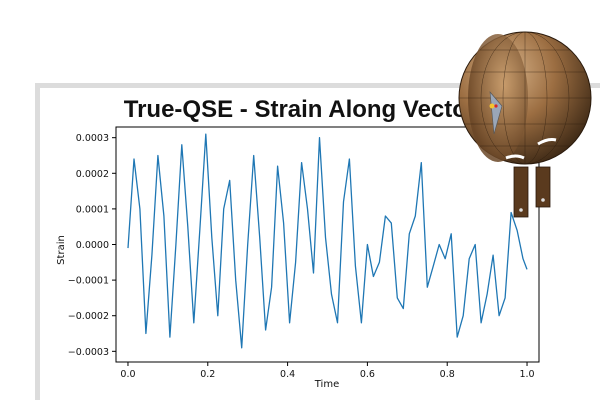 This screenshot has width=600, height=400. I want to click on y-tick-label: 0.0001, so click(92, 209).